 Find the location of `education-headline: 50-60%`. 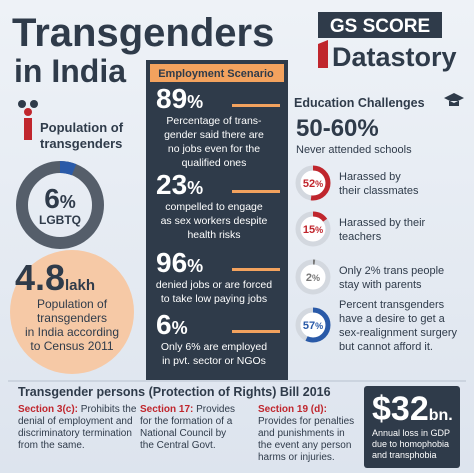

education-headline: 50-60% is located at coordinates (337, 128).